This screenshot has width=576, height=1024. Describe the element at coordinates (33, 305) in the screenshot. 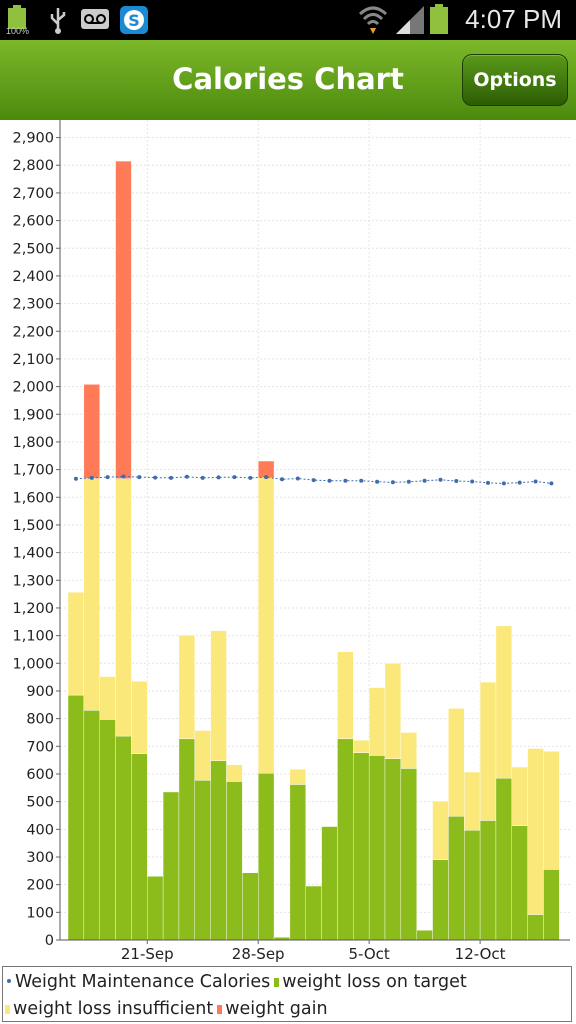

I see `y-tick-label: 2,300` at that location.